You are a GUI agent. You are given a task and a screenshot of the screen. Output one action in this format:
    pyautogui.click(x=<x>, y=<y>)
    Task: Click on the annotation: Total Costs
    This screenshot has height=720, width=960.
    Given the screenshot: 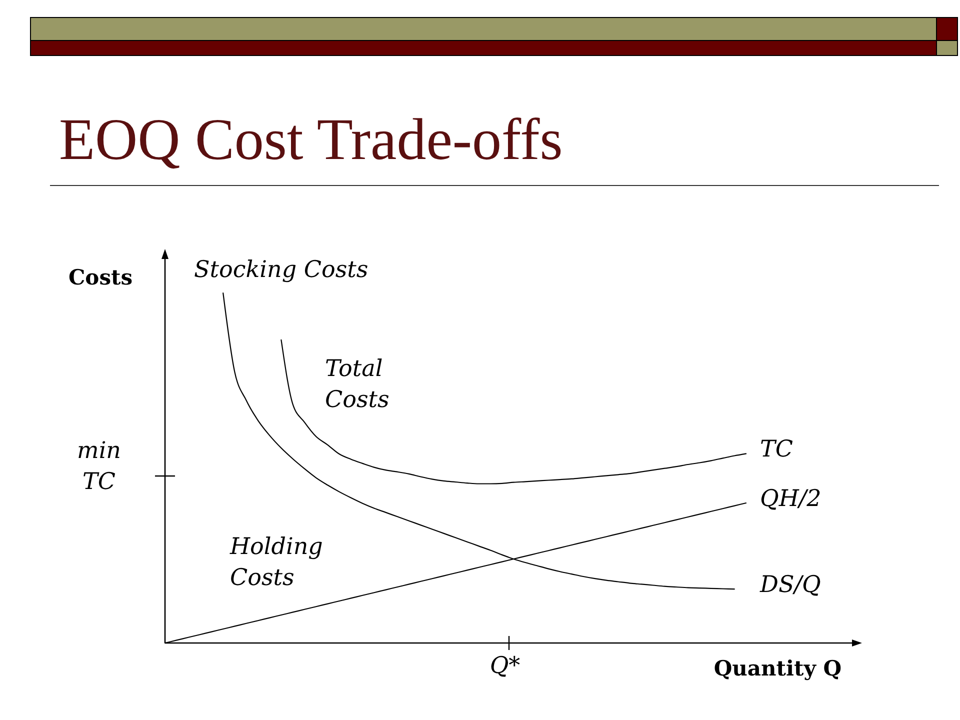 What is the action you would take?
    pyautogui.click(x=357, y=384)
    